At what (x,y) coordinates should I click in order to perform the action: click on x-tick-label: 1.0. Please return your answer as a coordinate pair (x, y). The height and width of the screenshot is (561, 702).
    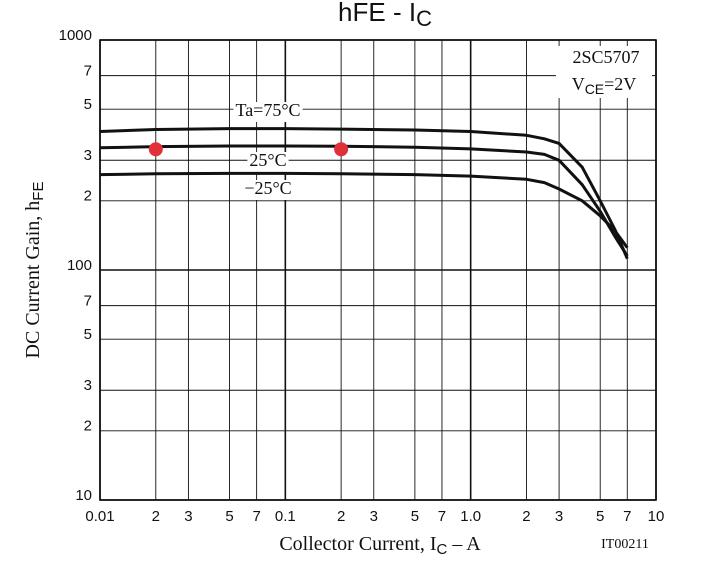
    Looking at the image, I should click on (470, 516).